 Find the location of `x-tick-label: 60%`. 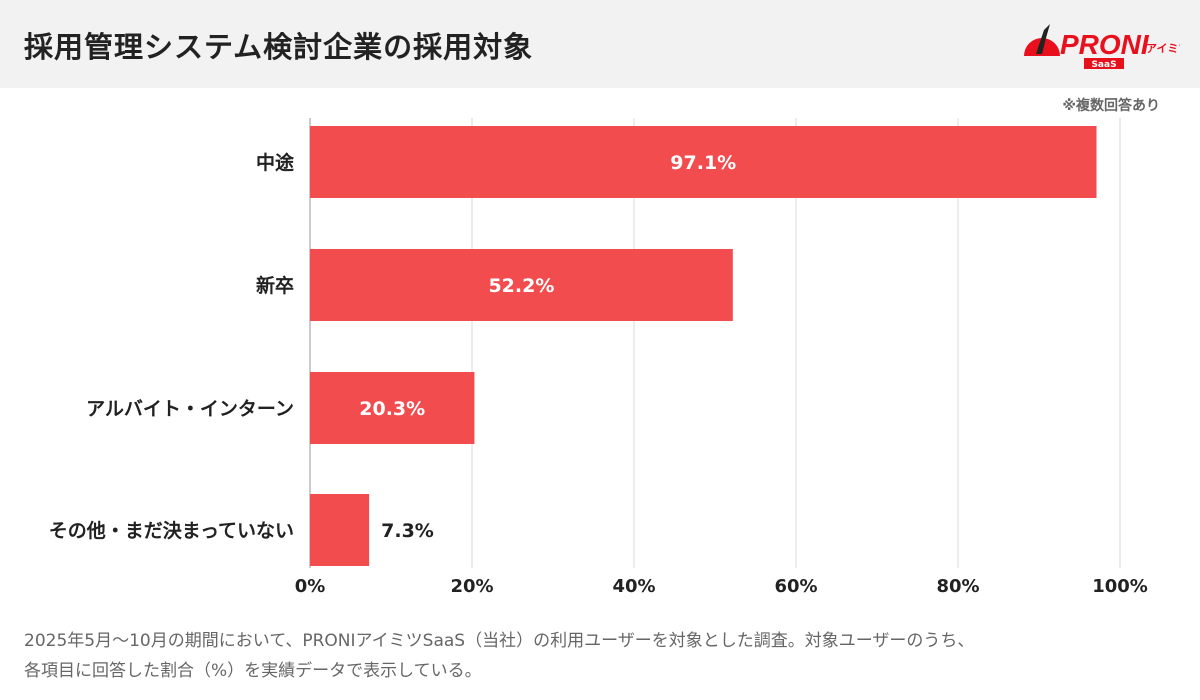

x-tick-label: 60% is located at coordinates (795, 586).